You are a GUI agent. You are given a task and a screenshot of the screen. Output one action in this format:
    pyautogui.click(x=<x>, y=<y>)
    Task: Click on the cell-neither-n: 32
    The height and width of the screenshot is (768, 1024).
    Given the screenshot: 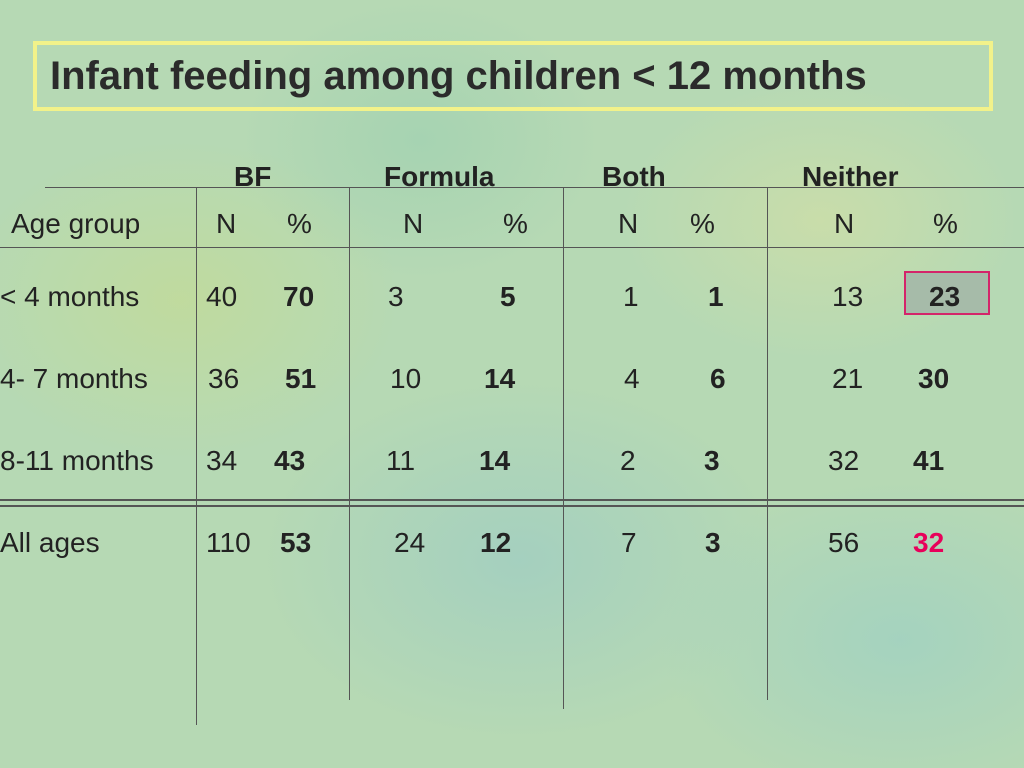 What is the action you would take?
    pyautogui.click(x=844, y=460)
    